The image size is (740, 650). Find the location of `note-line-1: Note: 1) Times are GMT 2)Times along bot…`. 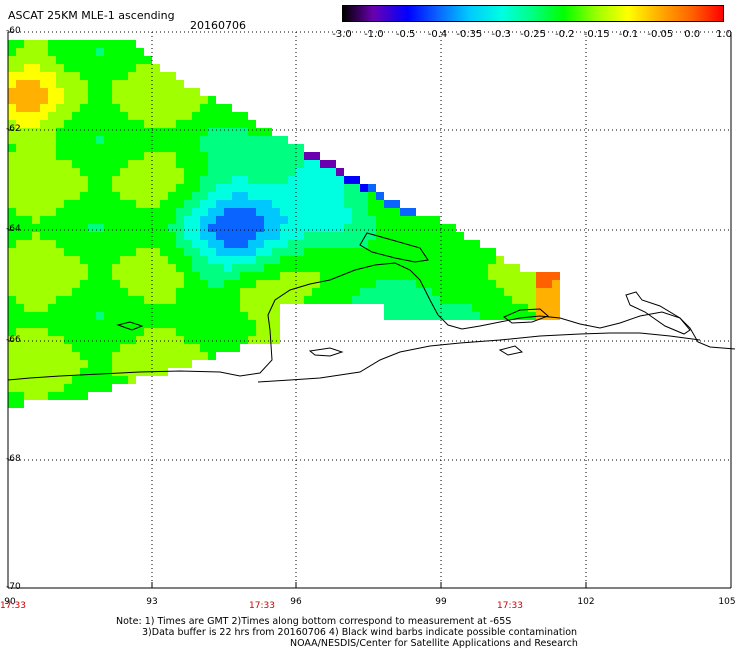

note-line-1: Note: 1) Times are GMT 2)Times along bot… is located at coordinates (314, 621).